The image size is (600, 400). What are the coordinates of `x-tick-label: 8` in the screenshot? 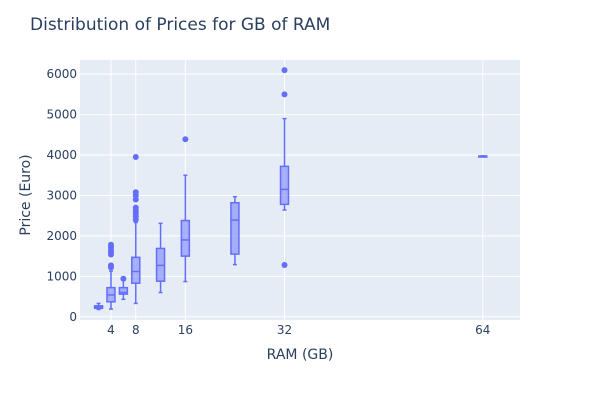 It's located at (136, 330).